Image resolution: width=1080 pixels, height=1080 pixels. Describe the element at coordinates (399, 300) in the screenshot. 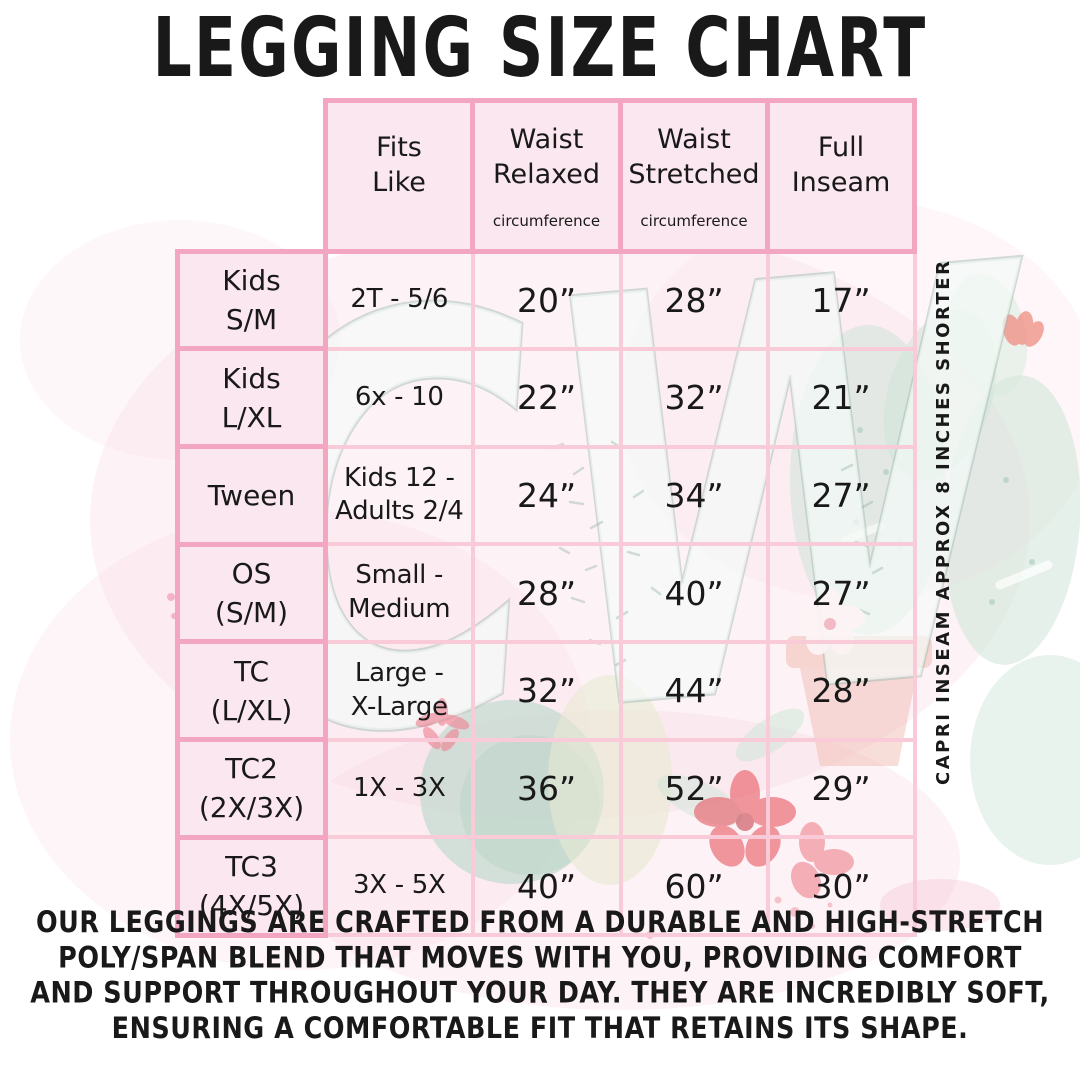

I see `cell-fits-like: 2T - 5/6` at that location.